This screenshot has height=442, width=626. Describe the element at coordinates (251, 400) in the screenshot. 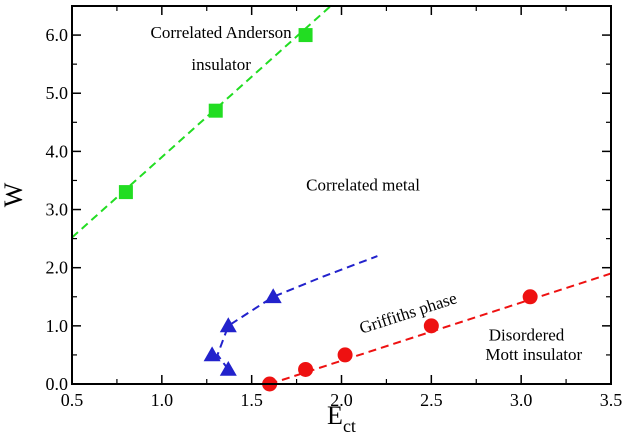

I see `x-tick-label: 1.5` at that location.